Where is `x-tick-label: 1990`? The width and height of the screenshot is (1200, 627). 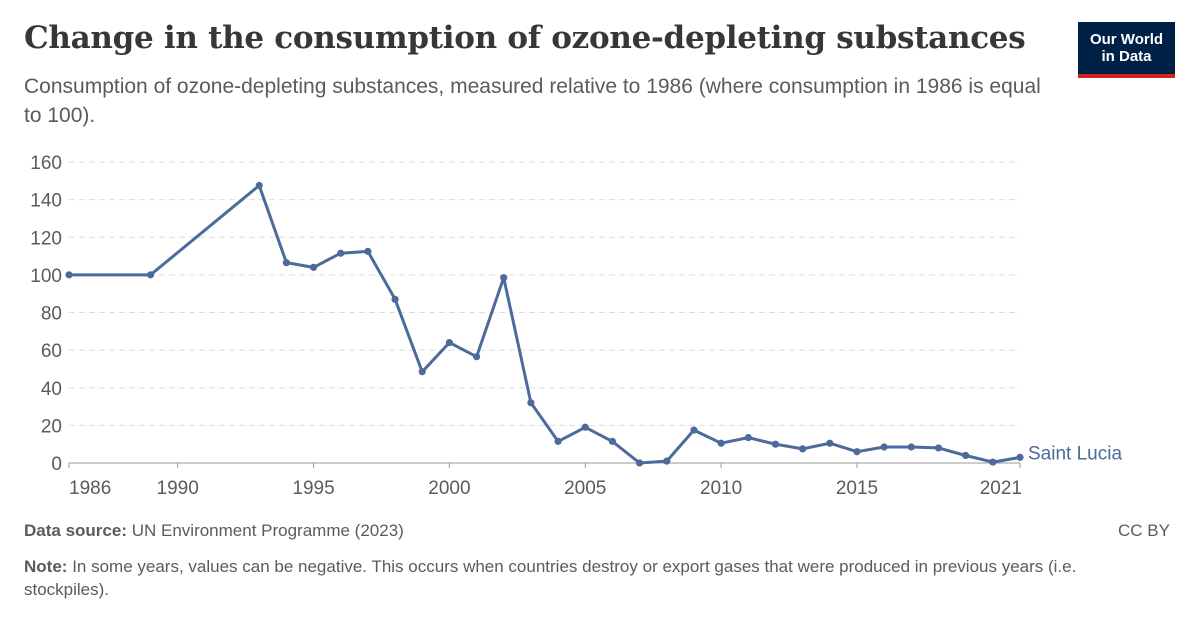 x-tick-label: 1990 is located at coordinates (178, 488).